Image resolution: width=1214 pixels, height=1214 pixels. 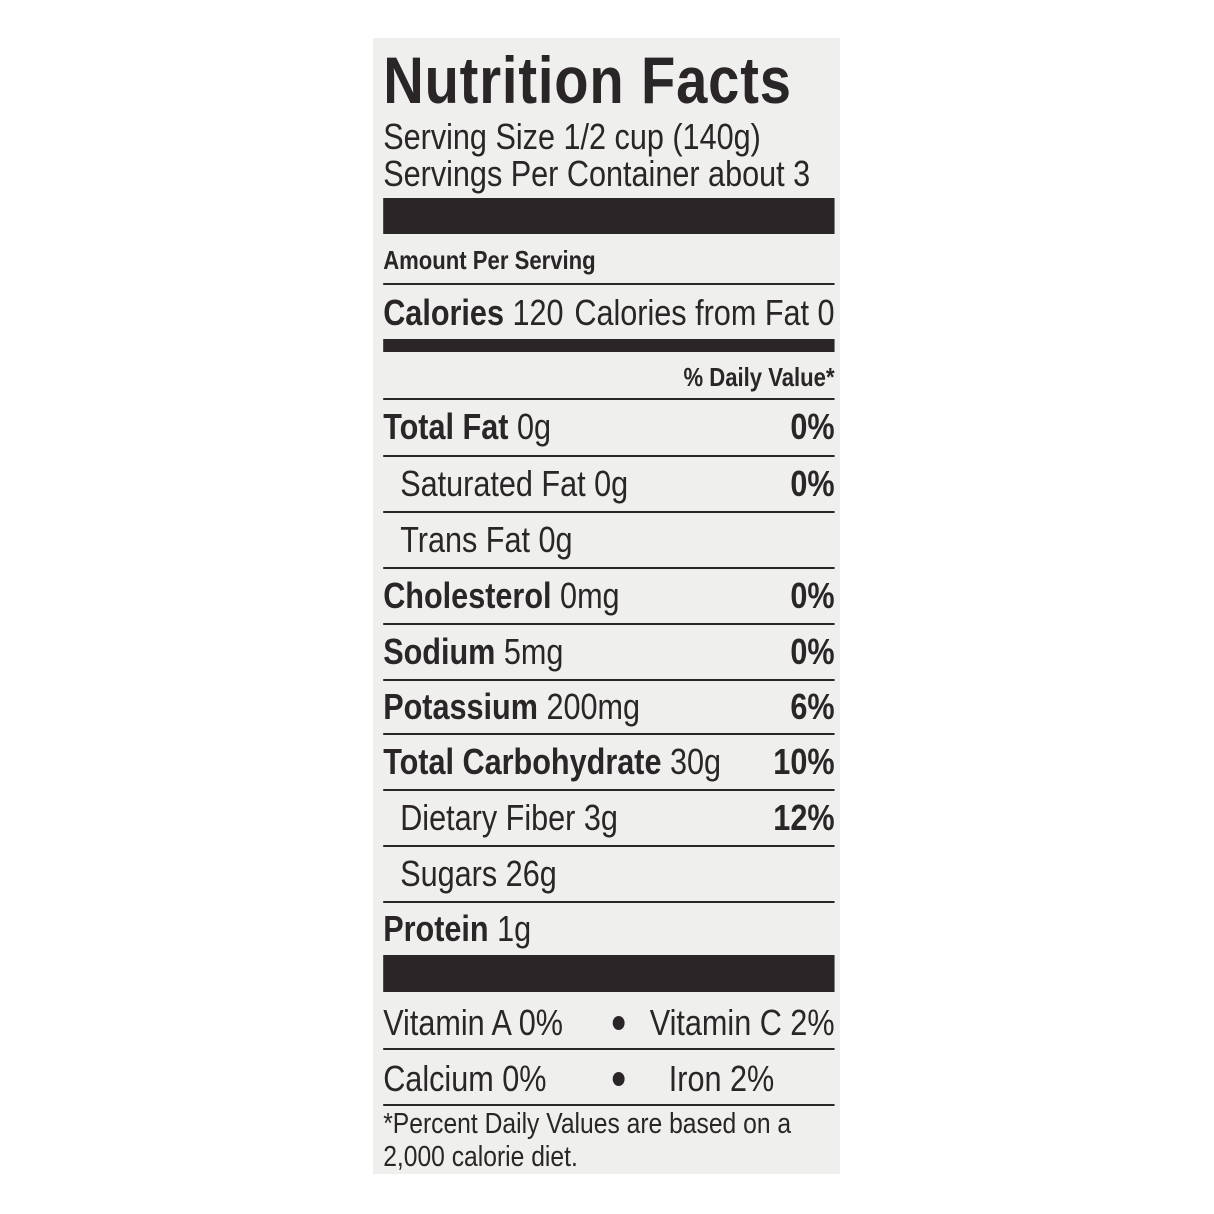 I want to click on vitamin-row: Vitamin A 0% Vitamin C 2%, so click(x=608, y=1023).